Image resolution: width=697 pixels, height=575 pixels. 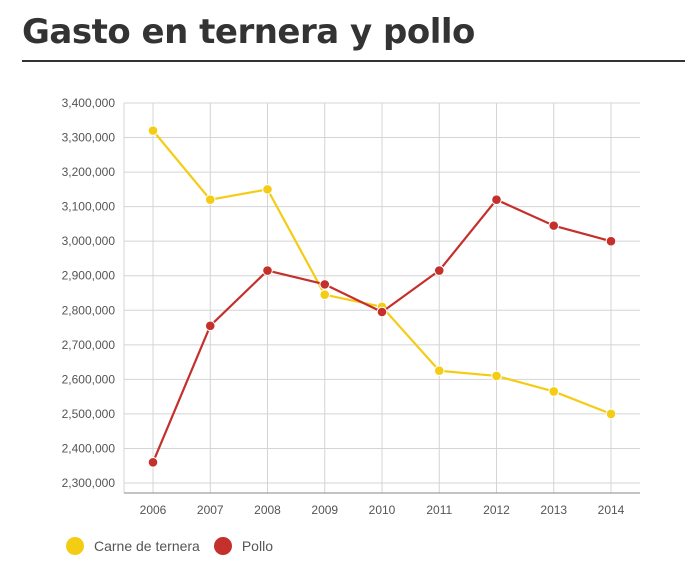 What do you see at coordinates (89, 103) in the screenshot?
I see `y-tick-label: 3,400,000` at bounding box center [89, 103].